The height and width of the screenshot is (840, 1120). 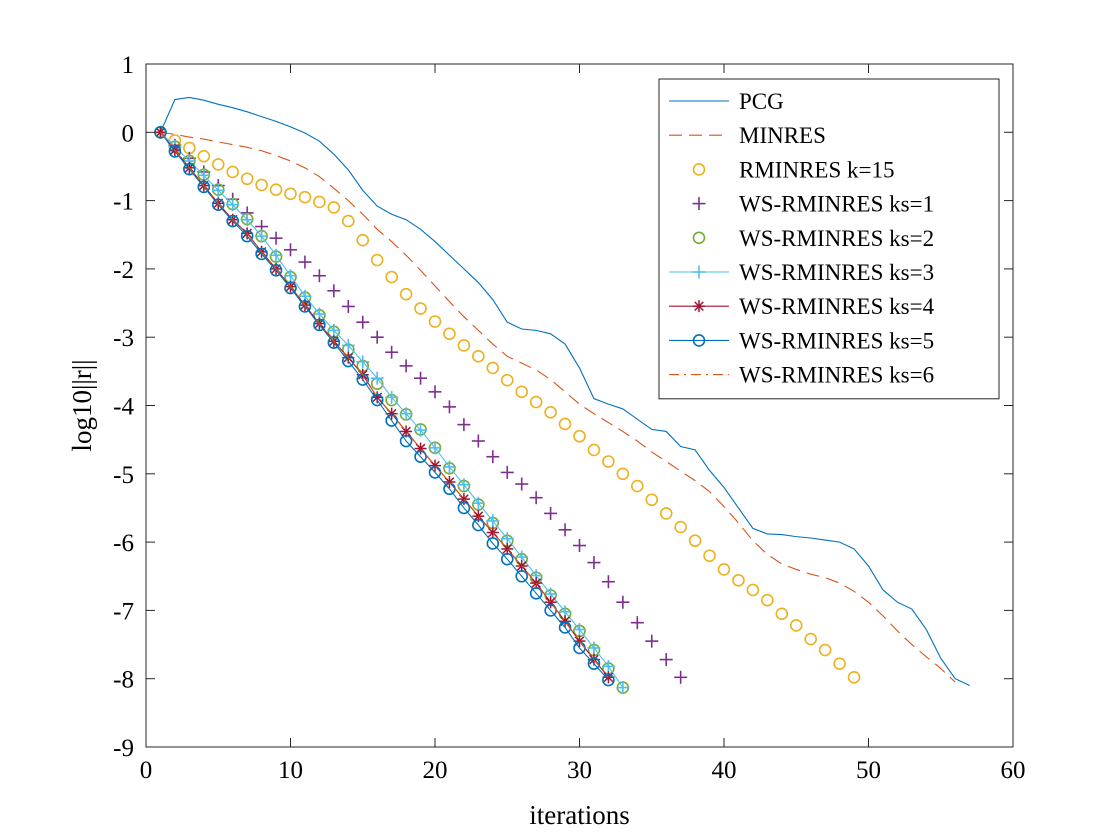 What do you see at coordinates (836, 340) in the screenshot?
I see `legend-label: WS-RMINRES ks=5` at bounding box center [836, 340].